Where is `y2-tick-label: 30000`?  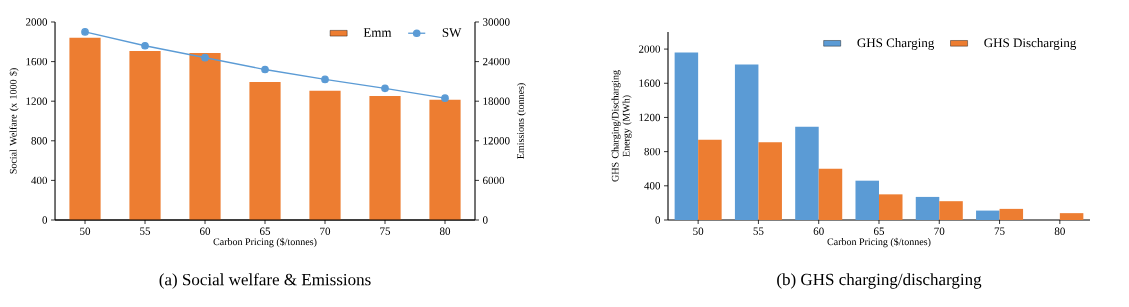 y2-tick-label: 30000 is located at coordinates (496, 22).